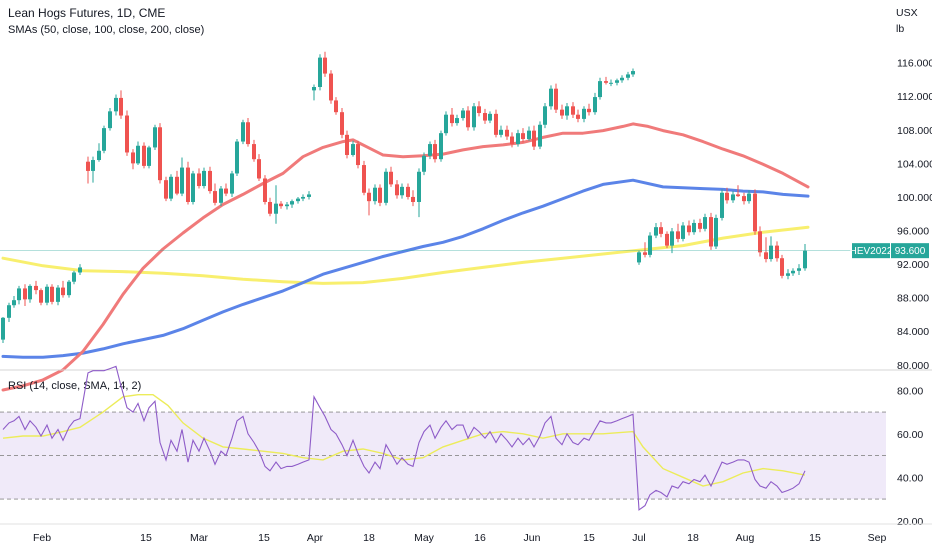  I want to click on chart-title: Lean Hogs Futures, 1D, CME, so click(86, 13).